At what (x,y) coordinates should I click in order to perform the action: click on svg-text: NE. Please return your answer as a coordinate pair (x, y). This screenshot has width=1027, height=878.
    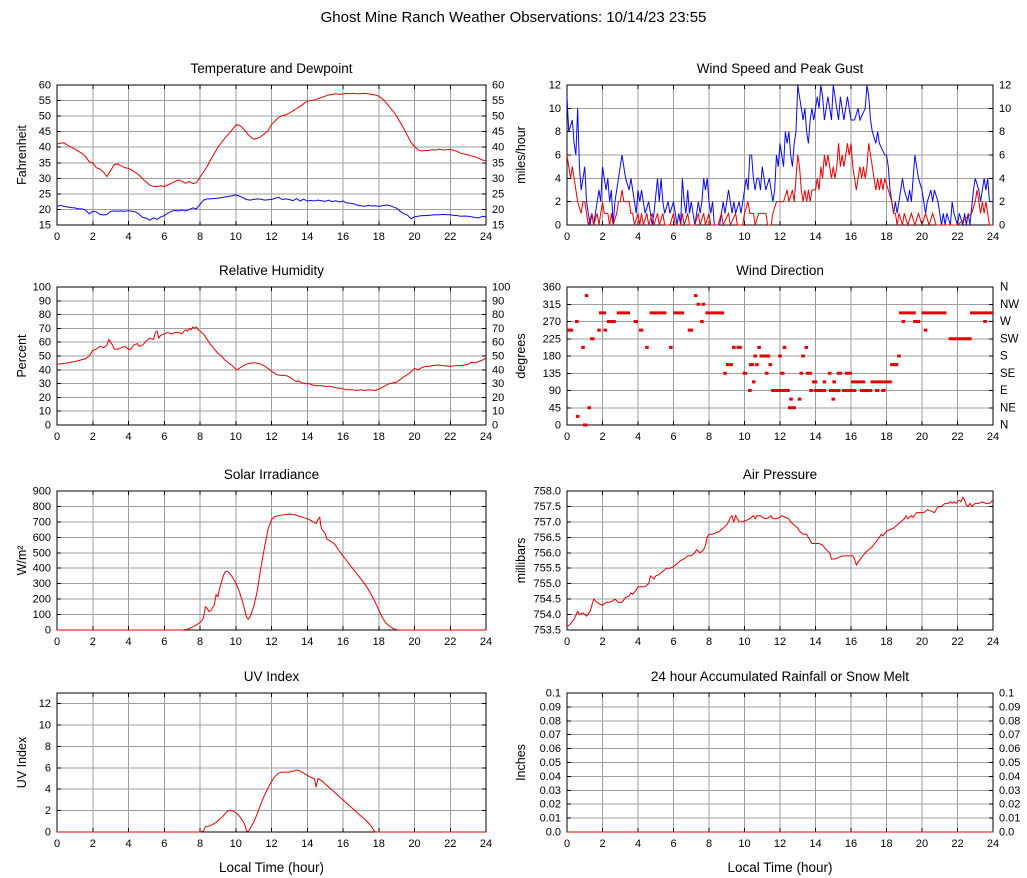
    Looking at the image, I should click on (1008, 408).